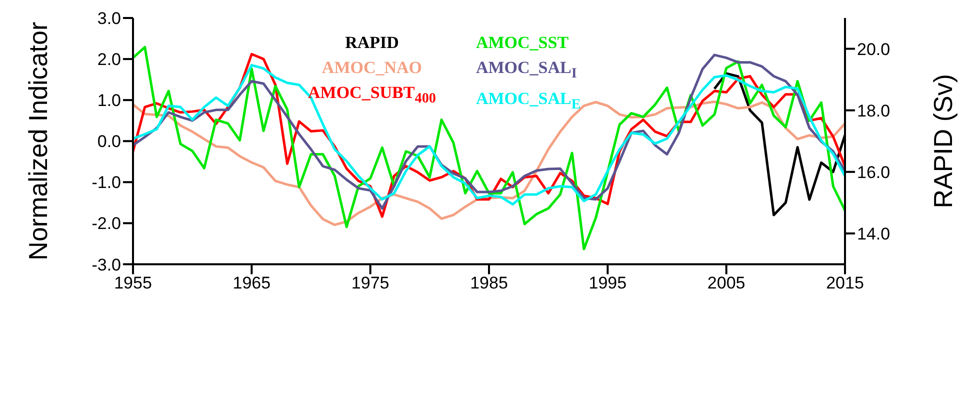 This screenshot has height=410, width=979. What do you see at coordinates (251, 282) in the screenshot?
I see `x-tick-label: 1965` at bounding box center [251, 282].